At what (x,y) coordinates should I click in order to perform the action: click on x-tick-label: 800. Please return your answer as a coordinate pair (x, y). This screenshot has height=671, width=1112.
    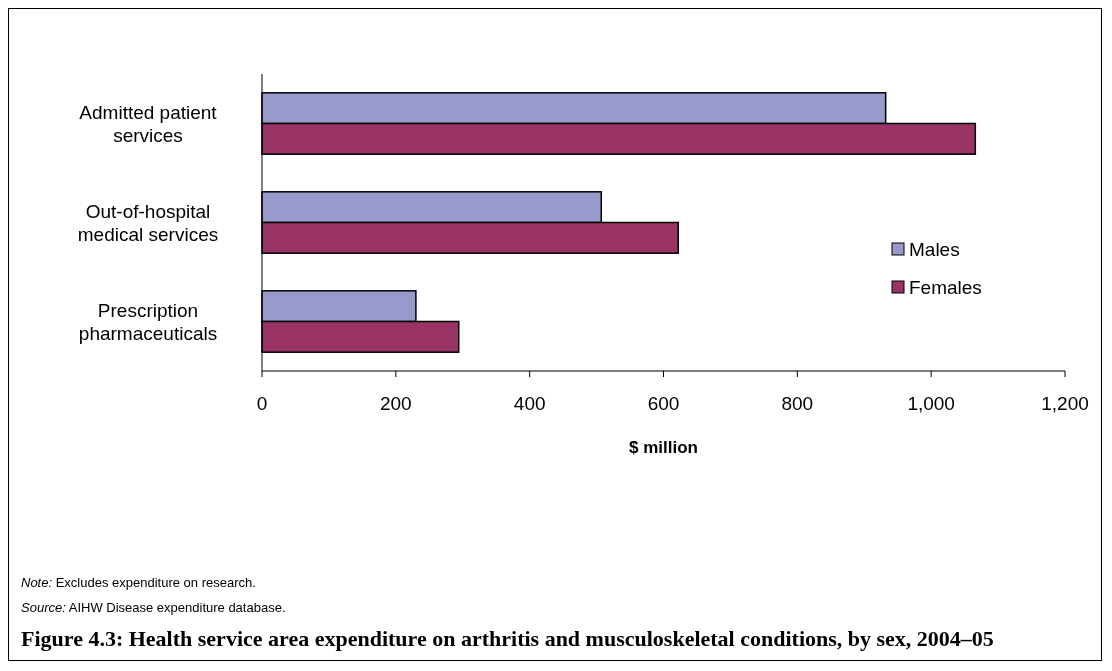
    Looking at the image, I should click on (797, 403).